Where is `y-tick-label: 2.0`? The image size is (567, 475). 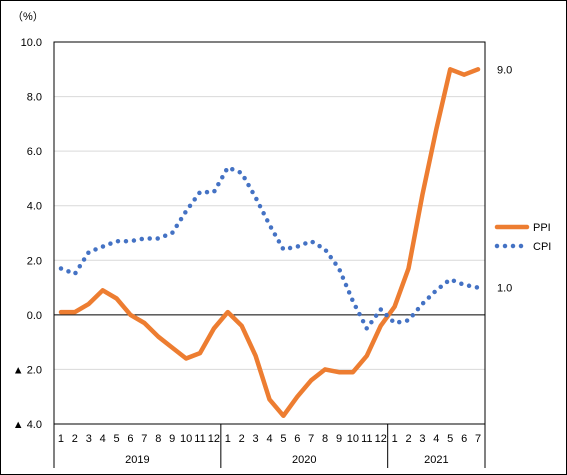
y-tick-label: 2.0 is located at coordinates (34, 261).